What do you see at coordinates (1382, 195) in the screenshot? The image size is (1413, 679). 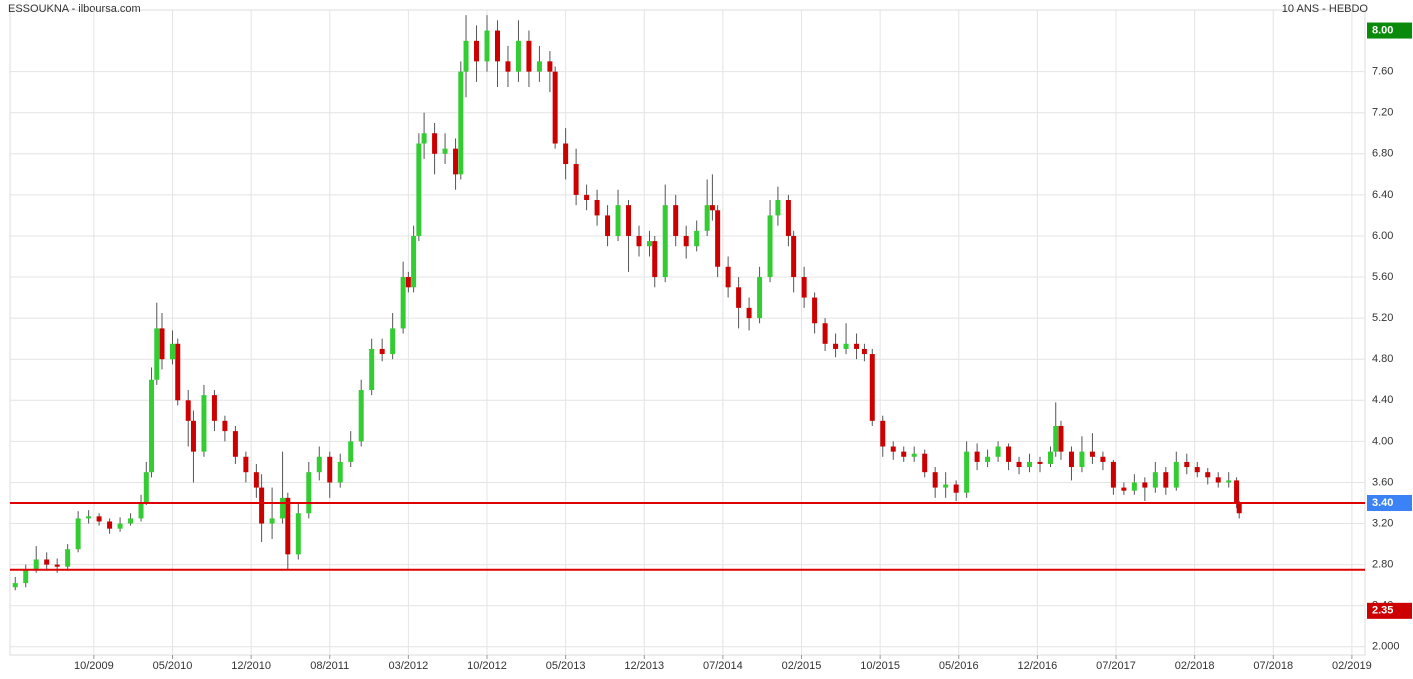 I see `y-tick-label: 6.40` at bounding box center [1382, 195].